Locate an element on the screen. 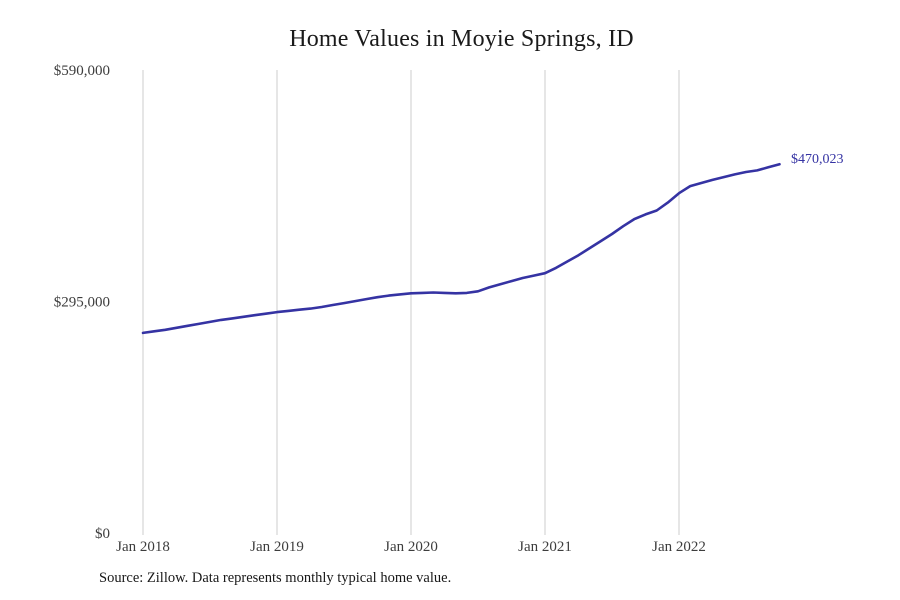 Image resolution: width=900 pixels, height=600 pixels. y-tick-label: $295,000 is located at coordinates (82, 303).